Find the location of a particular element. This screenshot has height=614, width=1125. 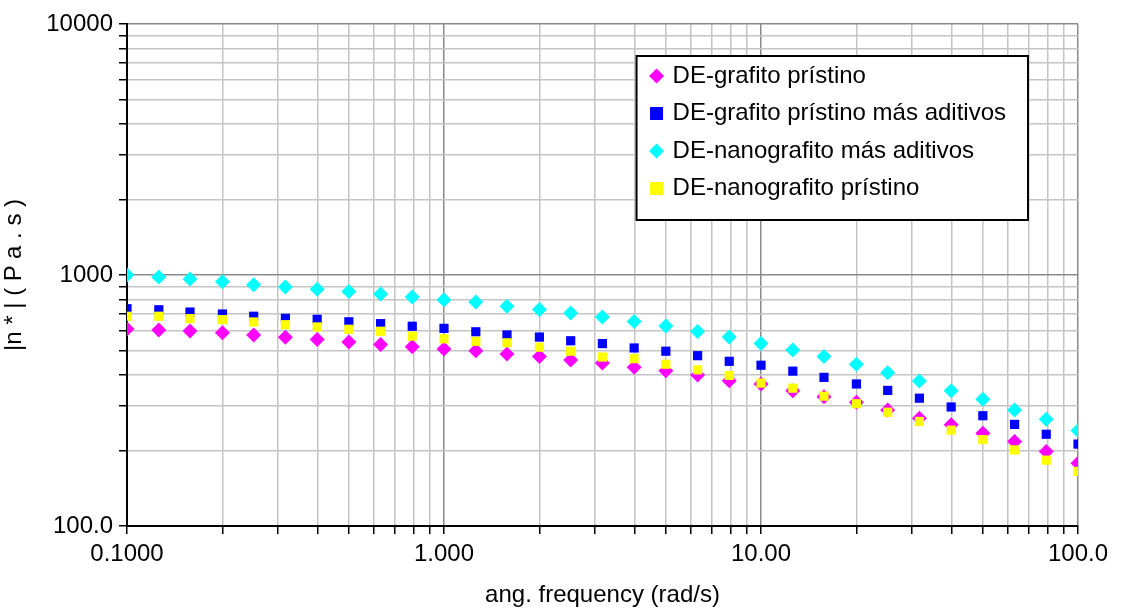

x-axis-title: ang. frequency (rad/s) is located at coordinates (602, 594).